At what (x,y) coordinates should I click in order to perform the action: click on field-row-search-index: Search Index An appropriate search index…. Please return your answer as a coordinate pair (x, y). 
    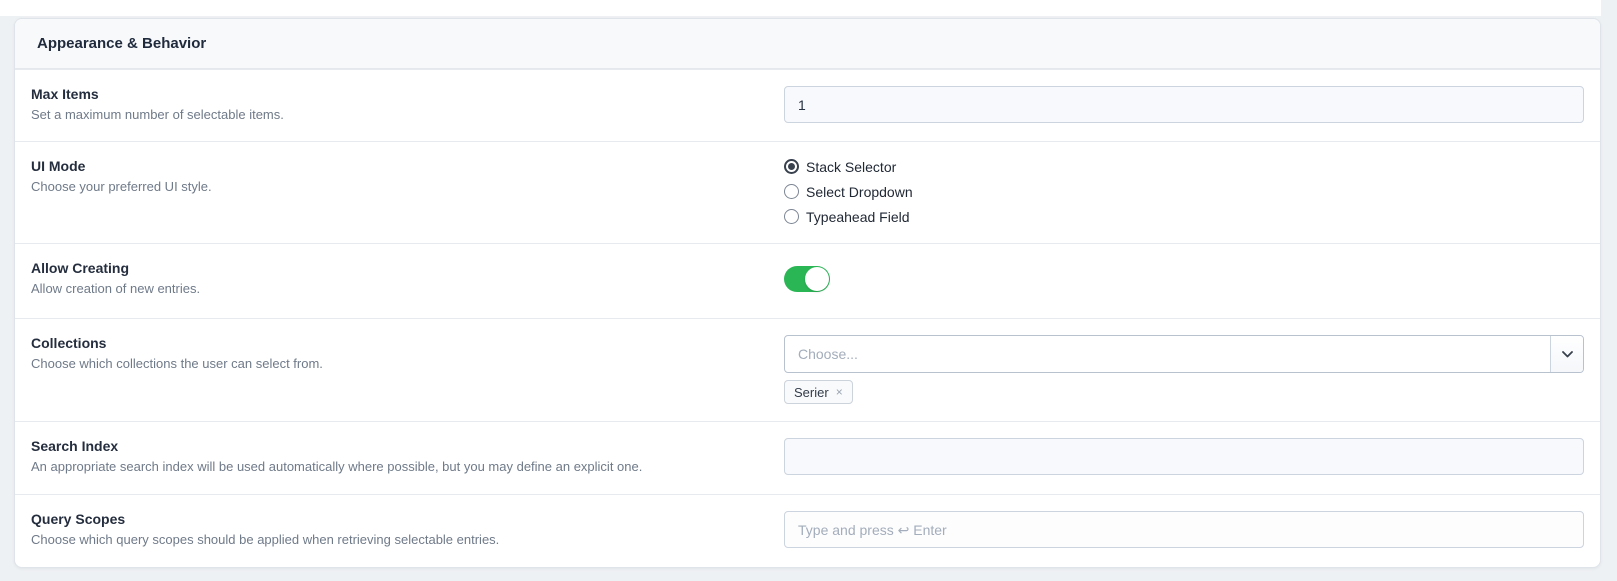
    Looking at the image, I should click on (807, 457).